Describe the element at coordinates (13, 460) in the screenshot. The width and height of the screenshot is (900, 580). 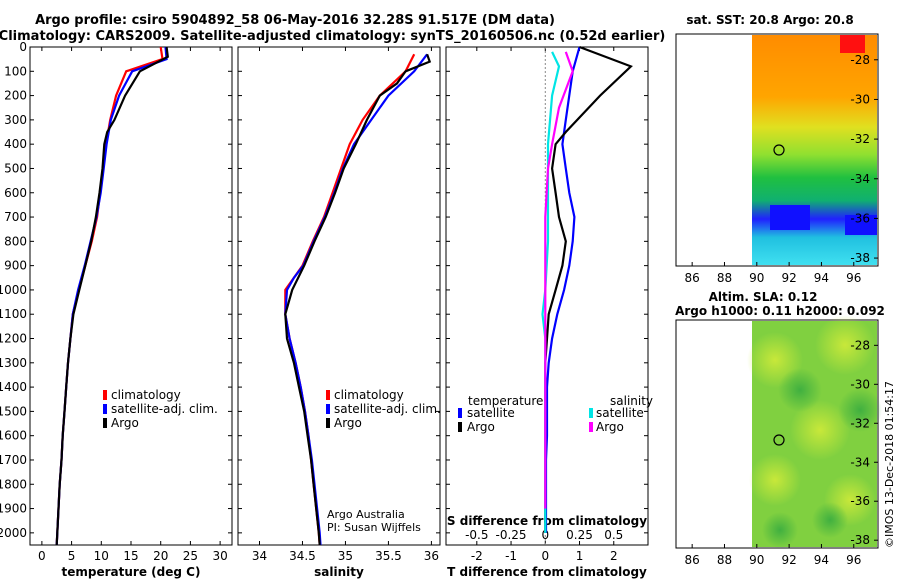
I see `depth-tick-label: 1700` at that location.